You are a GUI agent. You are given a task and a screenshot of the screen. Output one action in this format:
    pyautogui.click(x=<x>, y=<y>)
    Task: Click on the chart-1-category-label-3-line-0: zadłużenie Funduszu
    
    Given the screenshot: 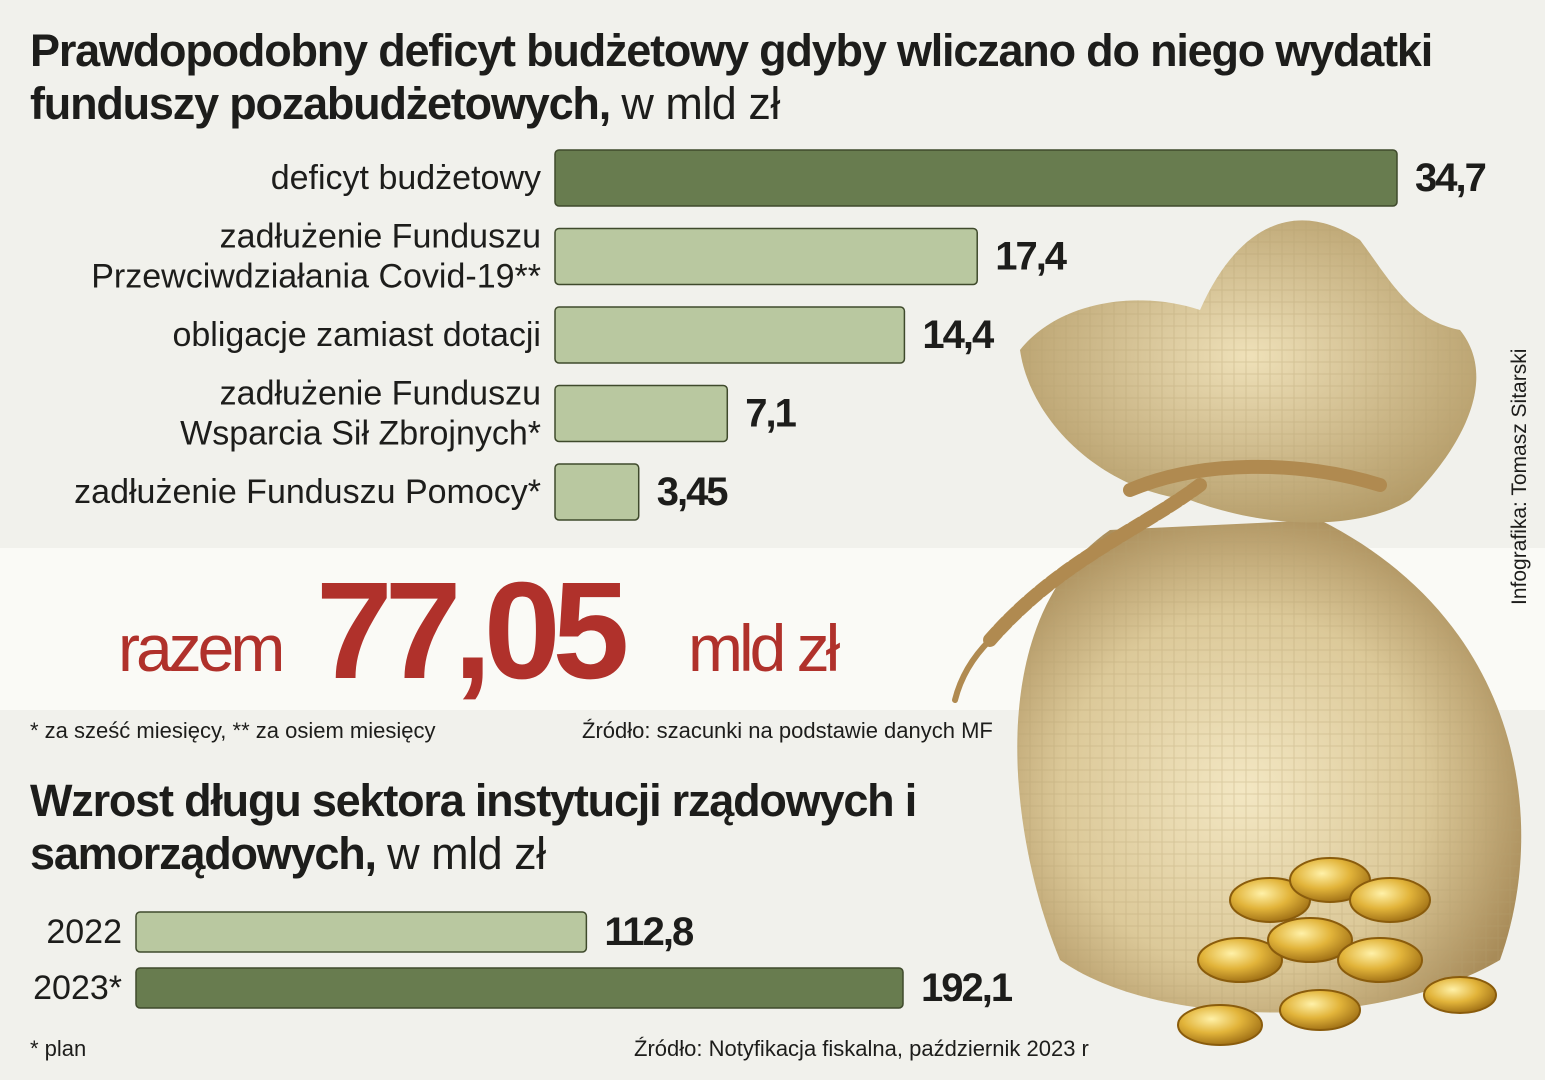 What is the action you would take?
    pyautogui.click(x=380, y=394)
    